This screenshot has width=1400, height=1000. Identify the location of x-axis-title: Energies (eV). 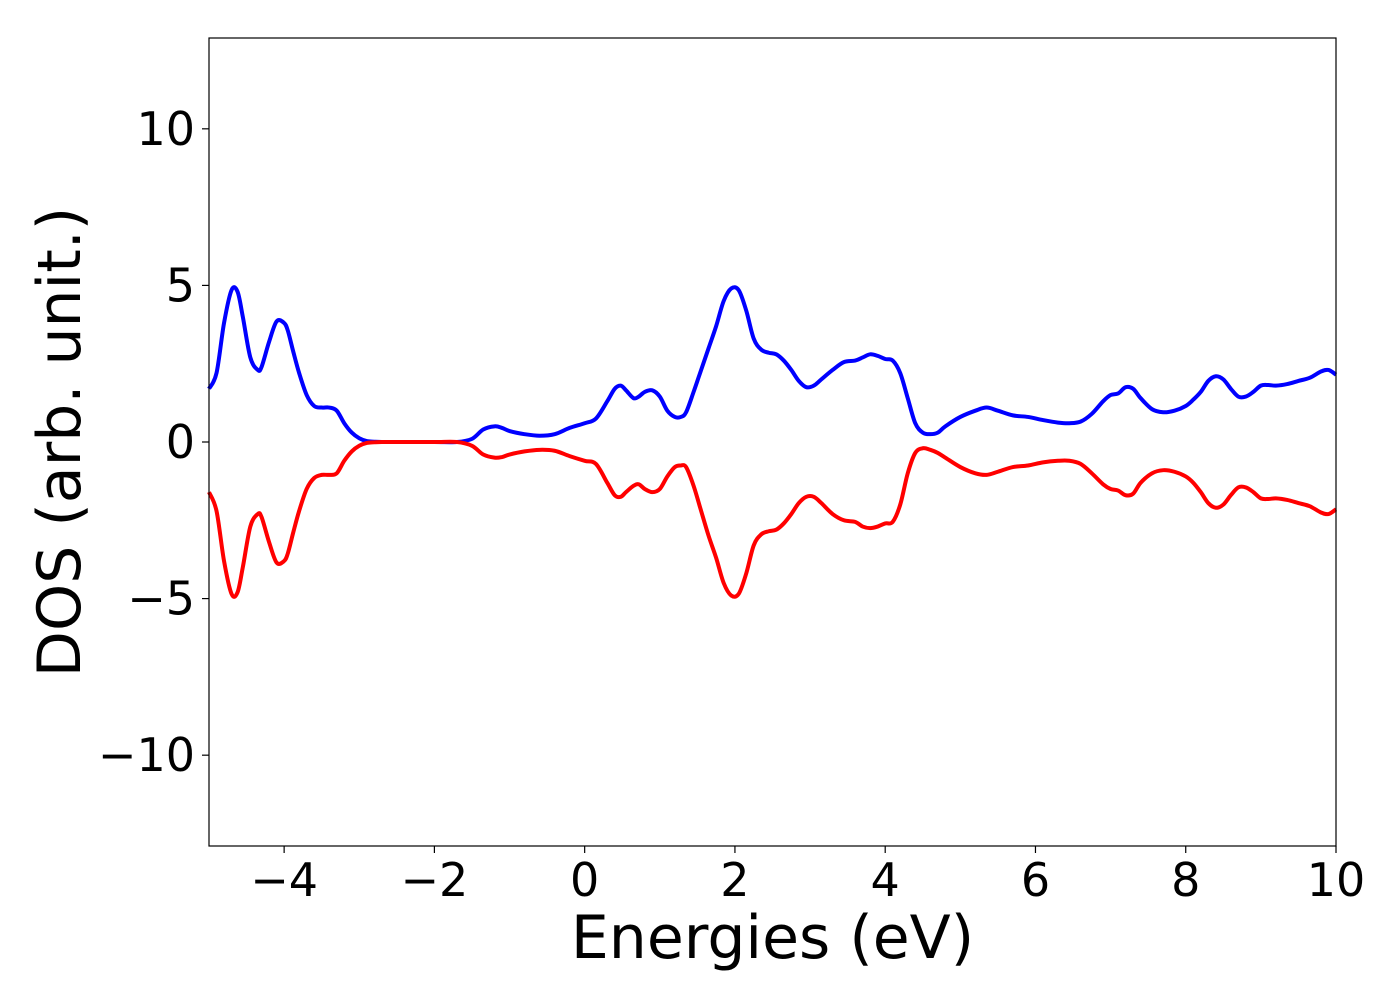
(772, 938).